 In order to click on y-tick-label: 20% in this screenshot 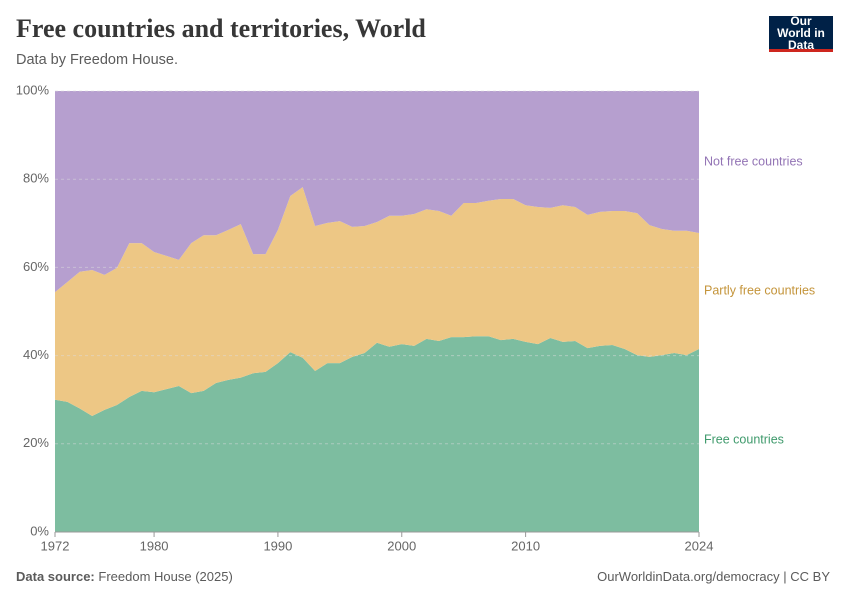, I will do `click(36, 442)`.